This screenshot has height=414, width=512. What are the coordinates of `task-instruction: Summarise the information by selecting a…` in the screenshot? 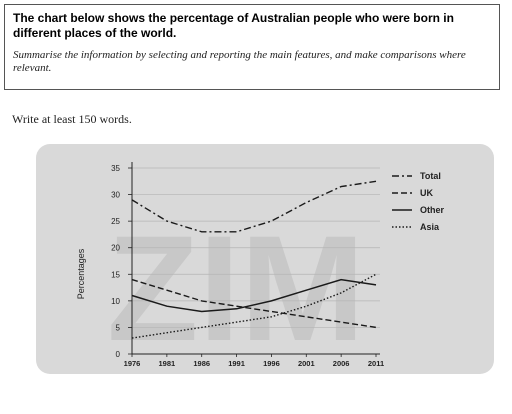 It's located at (239, 61).